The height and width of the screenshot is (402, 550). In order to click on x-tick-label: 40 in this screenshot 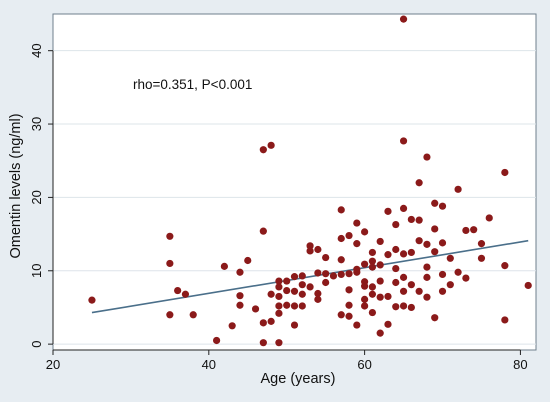, I will do `click(209, 364)`.